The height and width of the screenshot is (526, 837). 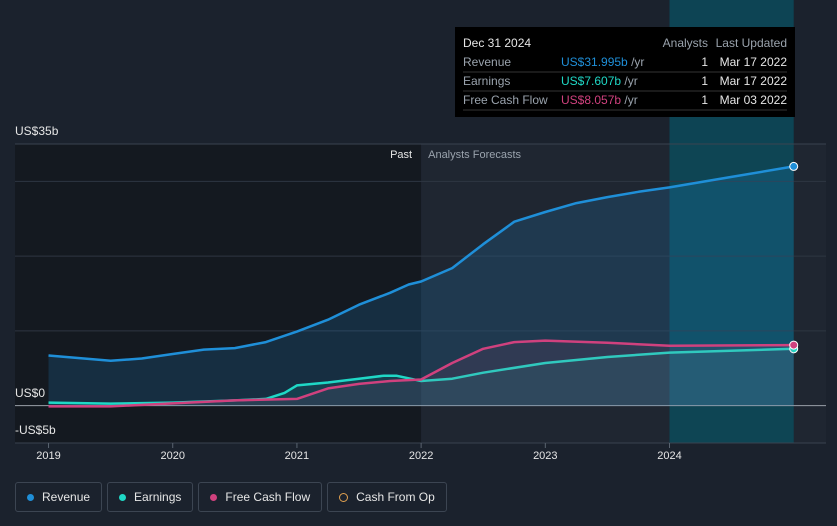 I want to click on legend-item: Cash From Op, so click(x=387, y=497).